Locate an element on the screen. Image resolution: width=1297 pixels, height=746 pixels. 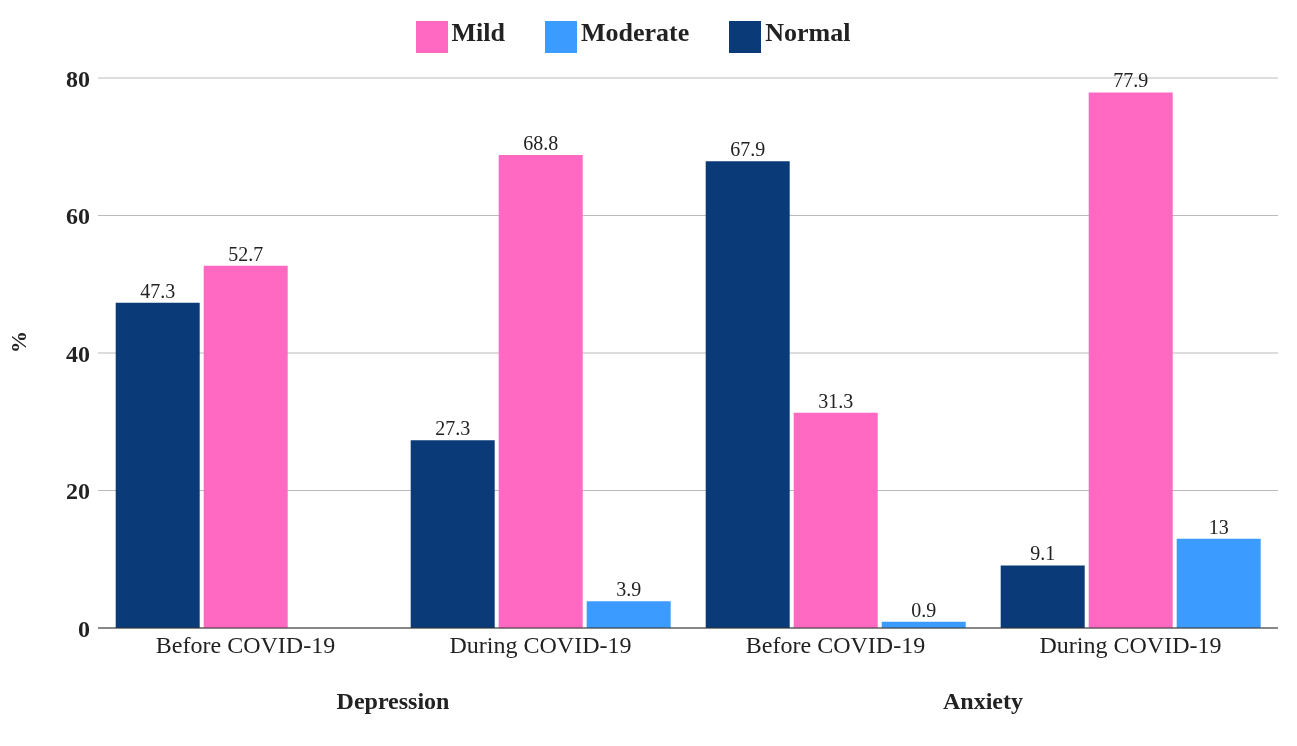
data-label: 9.1 is located at coordinates (1043, 553).